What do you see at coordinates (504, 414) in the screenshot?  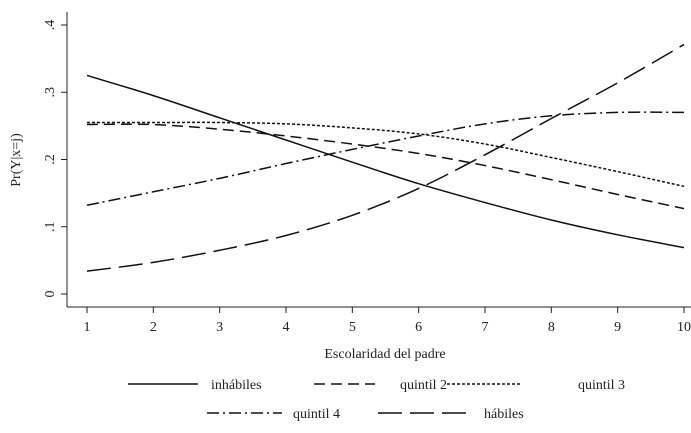 I see `legend-label-5: hábiles` at bounding box center [504, 414].